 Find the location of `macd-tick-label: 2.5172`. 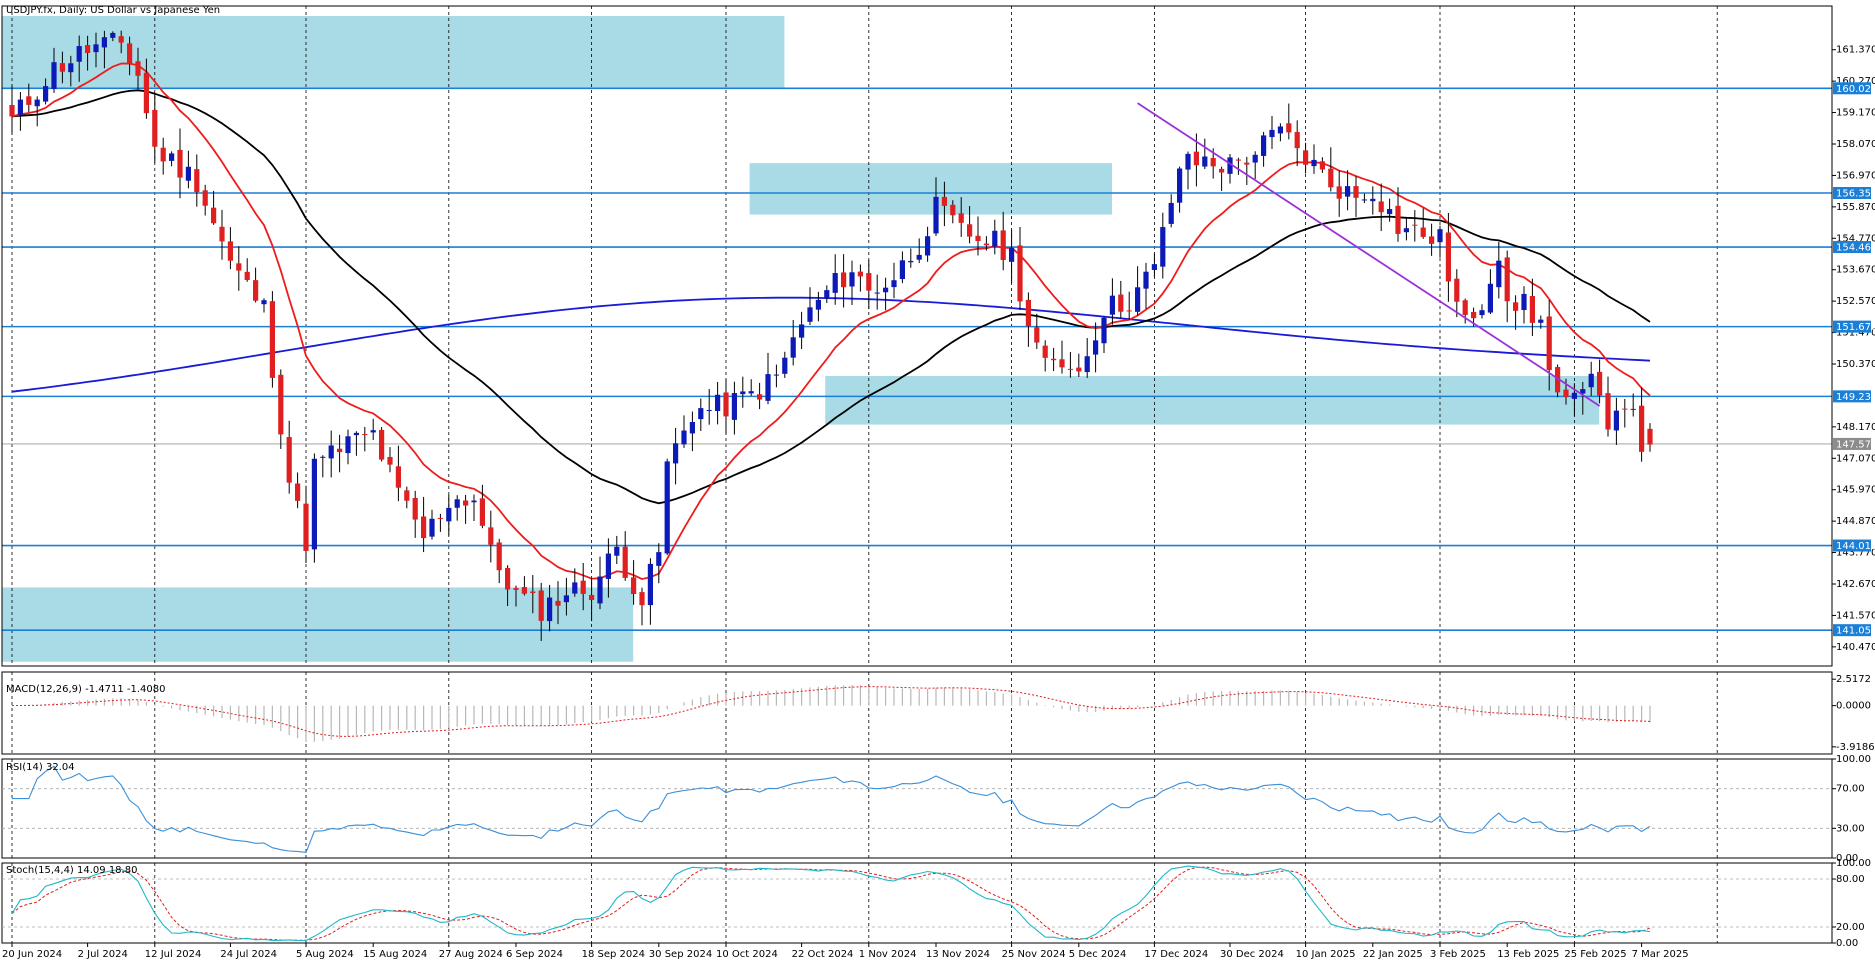

macd-tick-label: 2.5172 is located at coordinates (1853, 679).